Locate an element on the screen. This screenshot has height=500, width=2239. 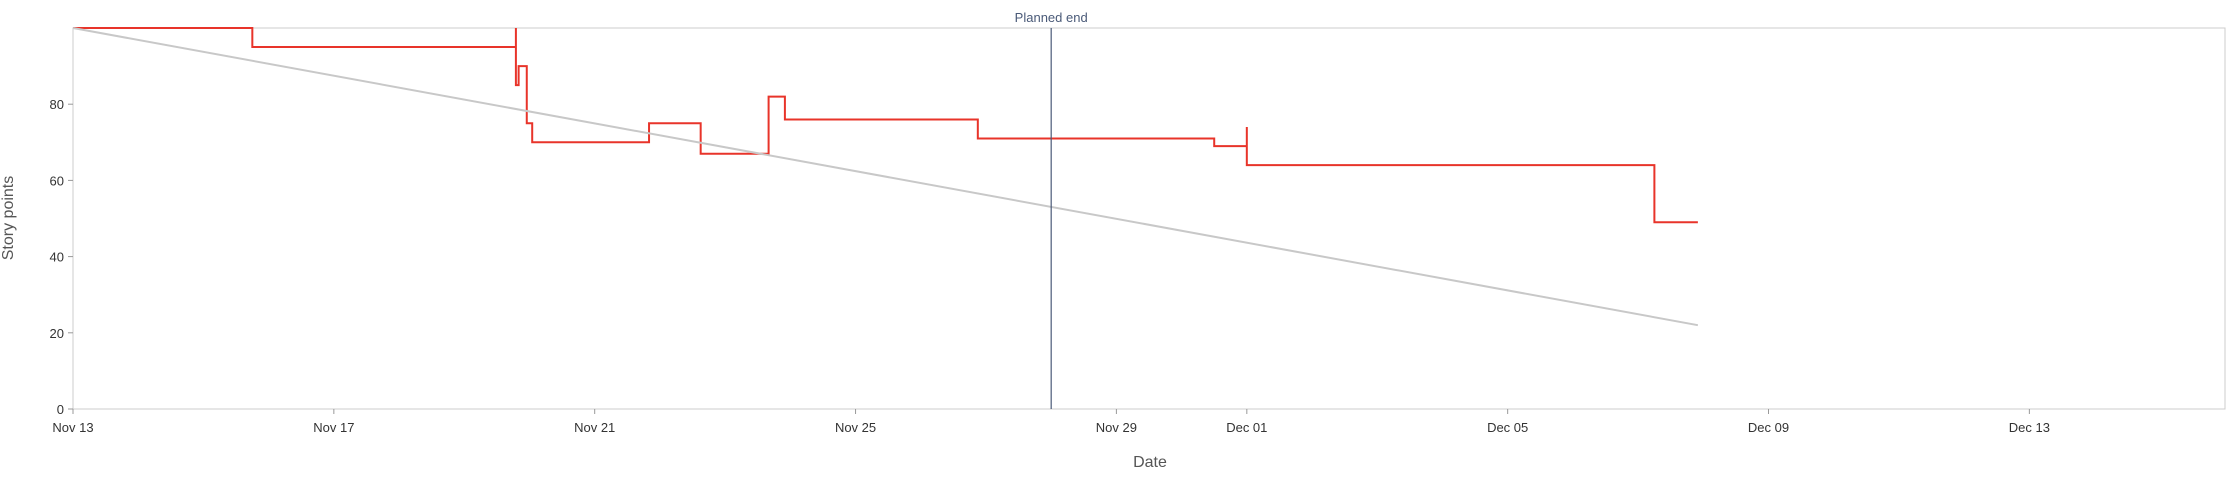
y-tick-label: 60 is located at coordinates (57, 180).